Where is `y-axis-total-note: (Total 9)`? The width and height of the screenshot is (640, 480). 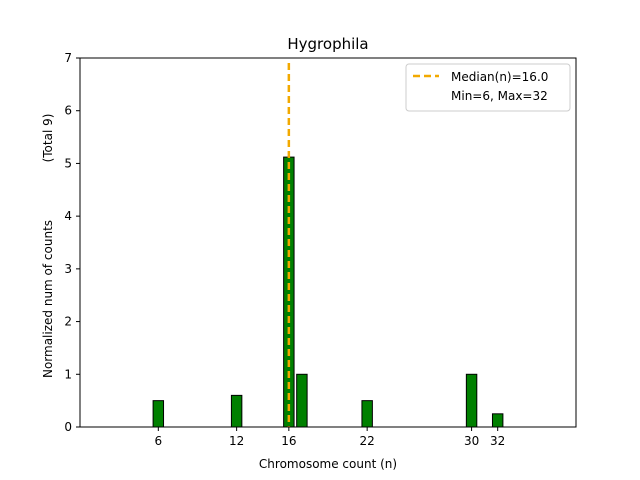 y-axis-total-note: (Total 9) is located at coordinates (48, 138).